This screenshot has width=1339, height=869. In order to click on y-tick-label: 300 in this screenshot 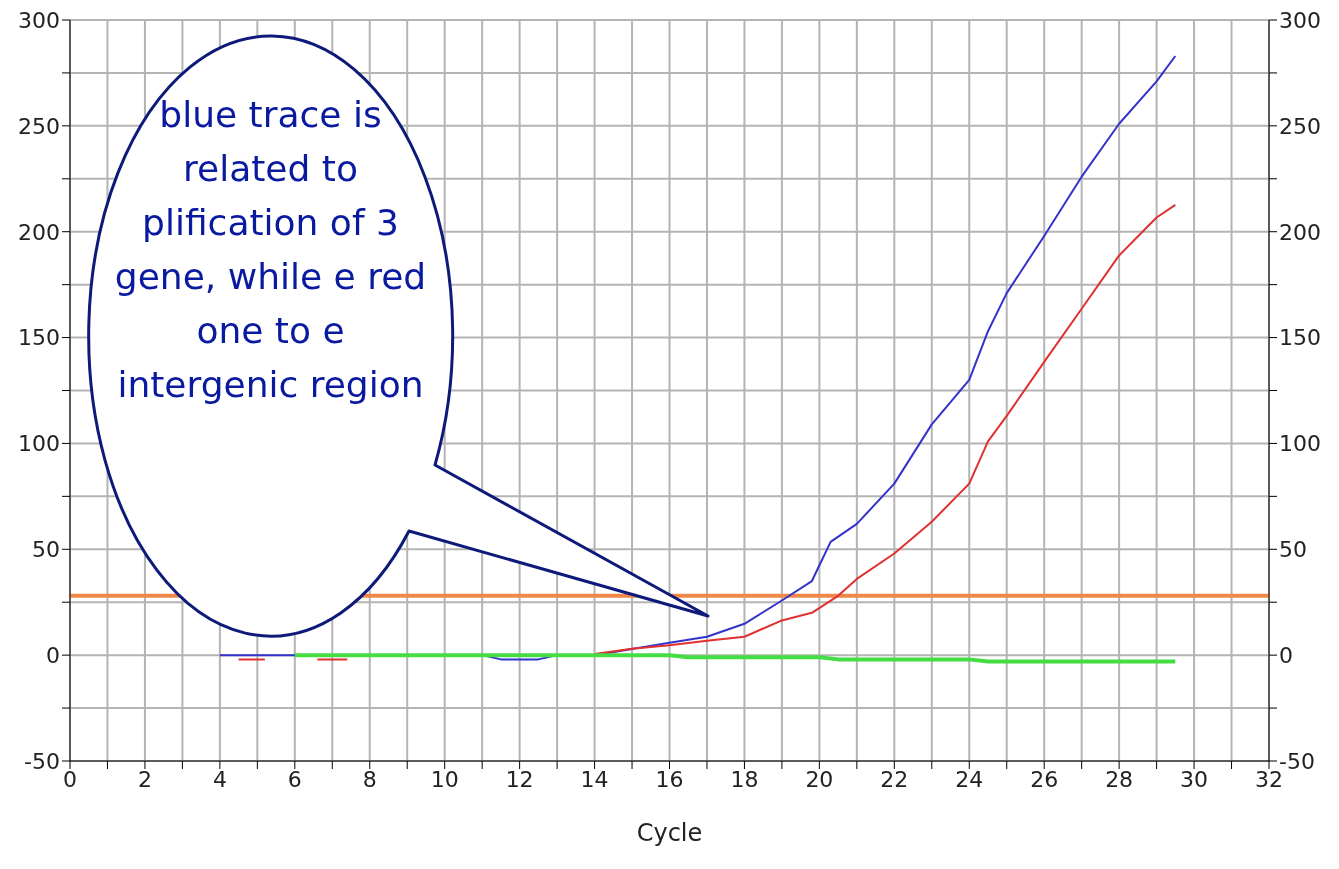, I will do `click(39, 20)`.